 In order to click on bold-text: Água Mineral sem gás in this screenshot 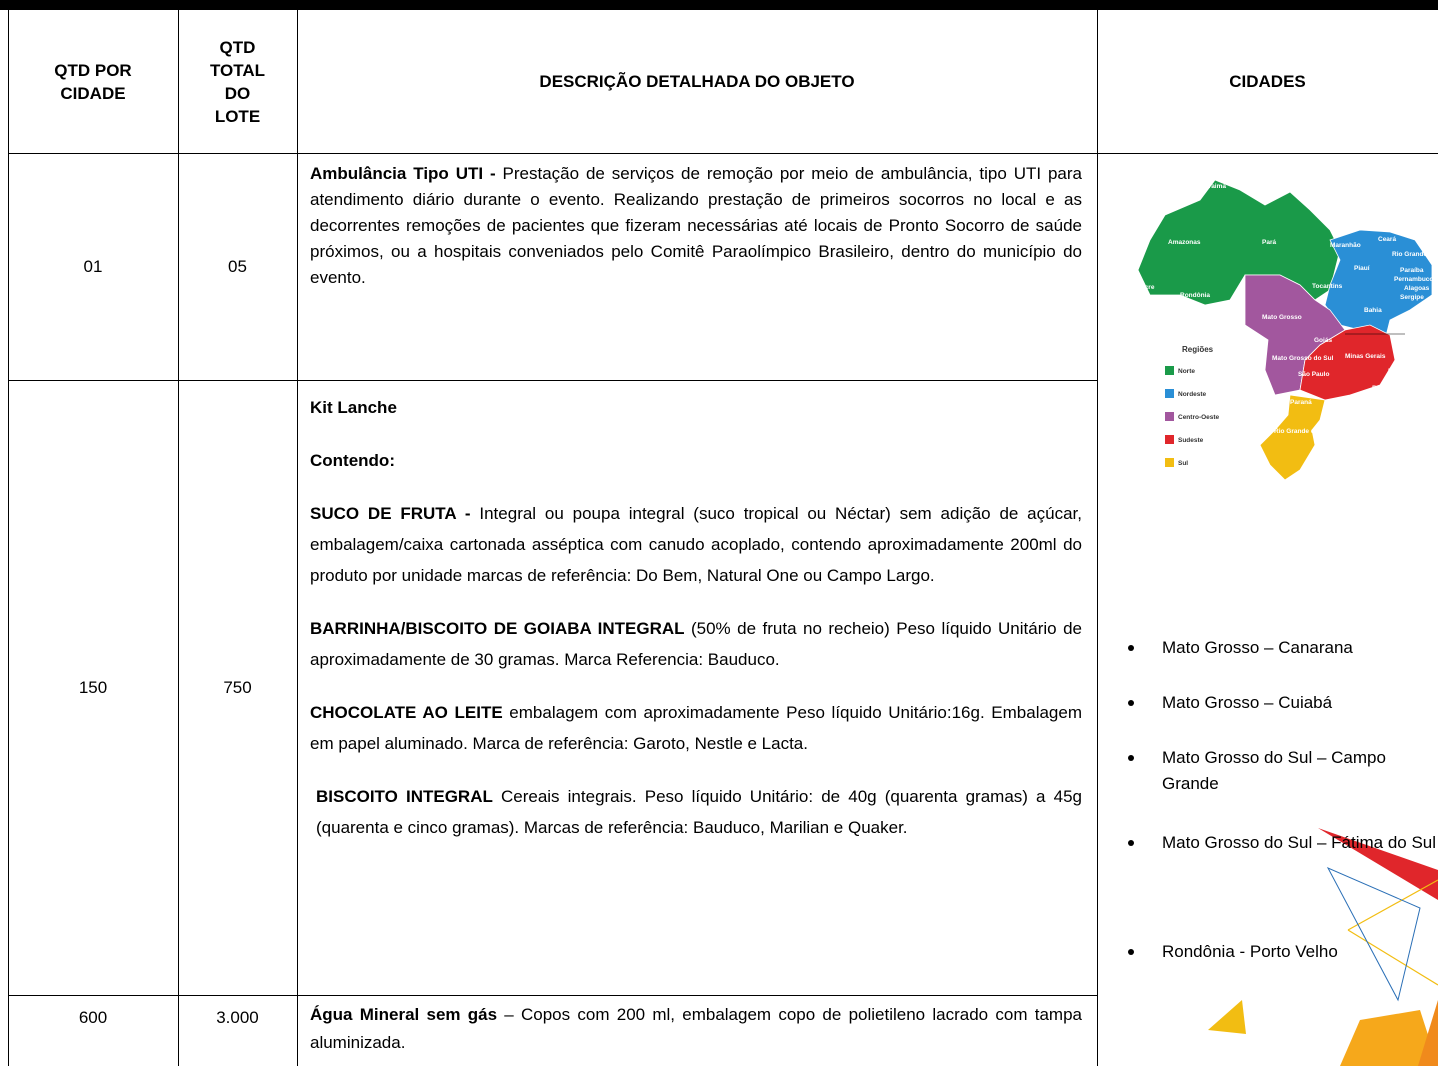, I will do `click(404, 1014)`.